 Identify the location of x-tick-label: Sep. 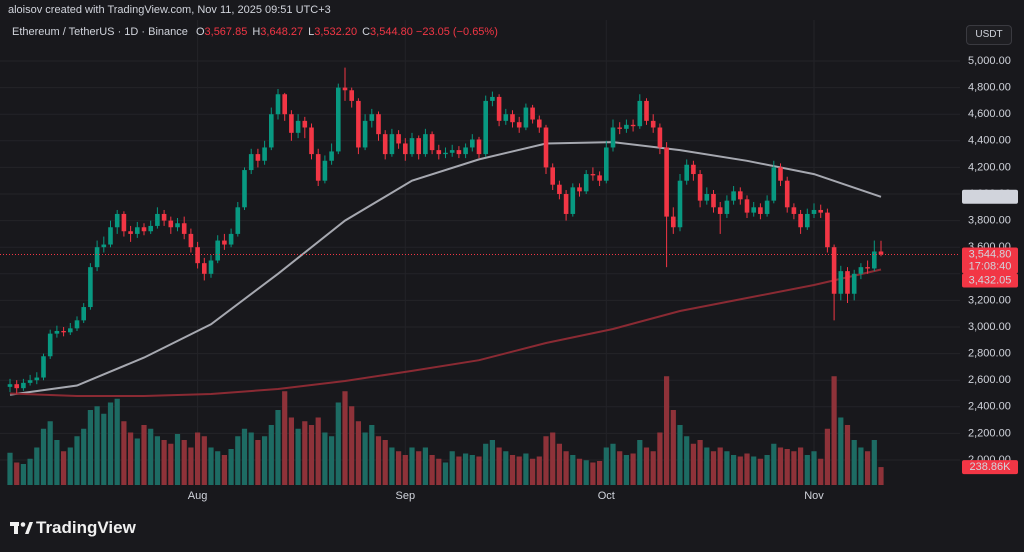
(406, 496).